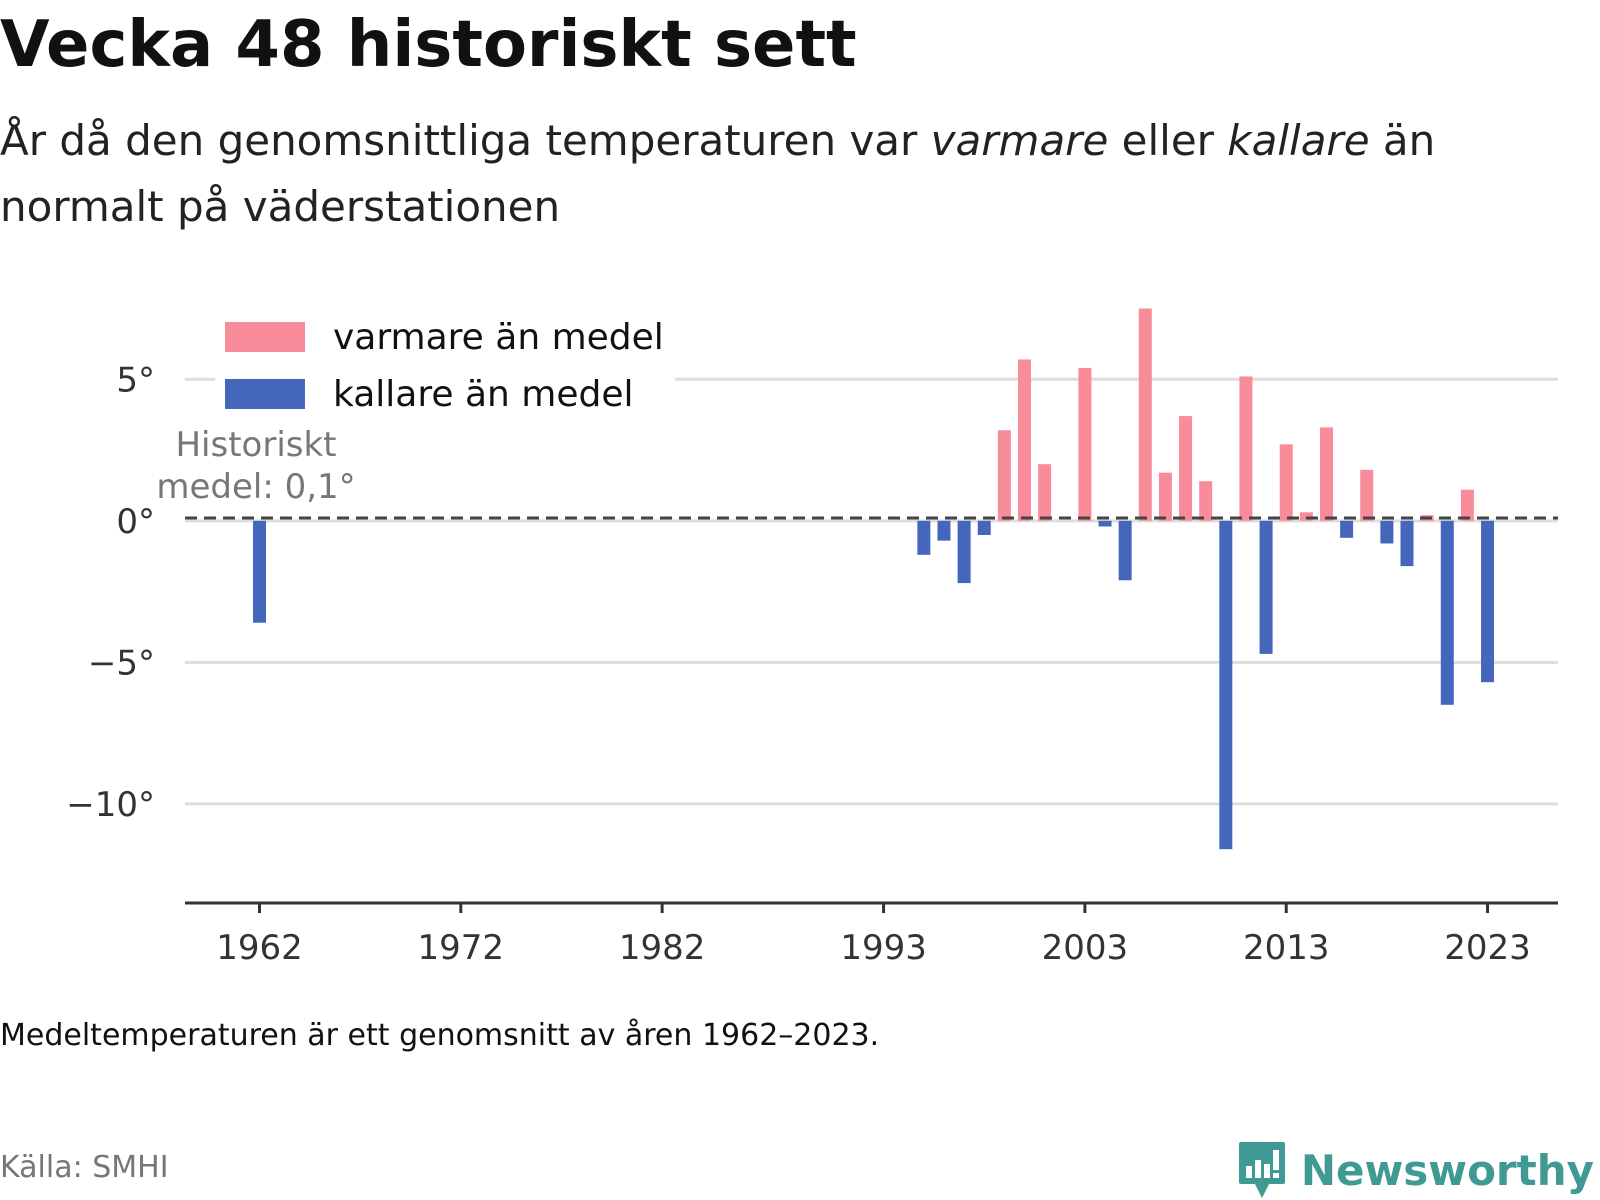 The image size is (1600, 1200). What do you see at coordinates (1286, 948) in the screenshot?
I see `x-tick-label: 2013` at bounding box center [1286, 948].